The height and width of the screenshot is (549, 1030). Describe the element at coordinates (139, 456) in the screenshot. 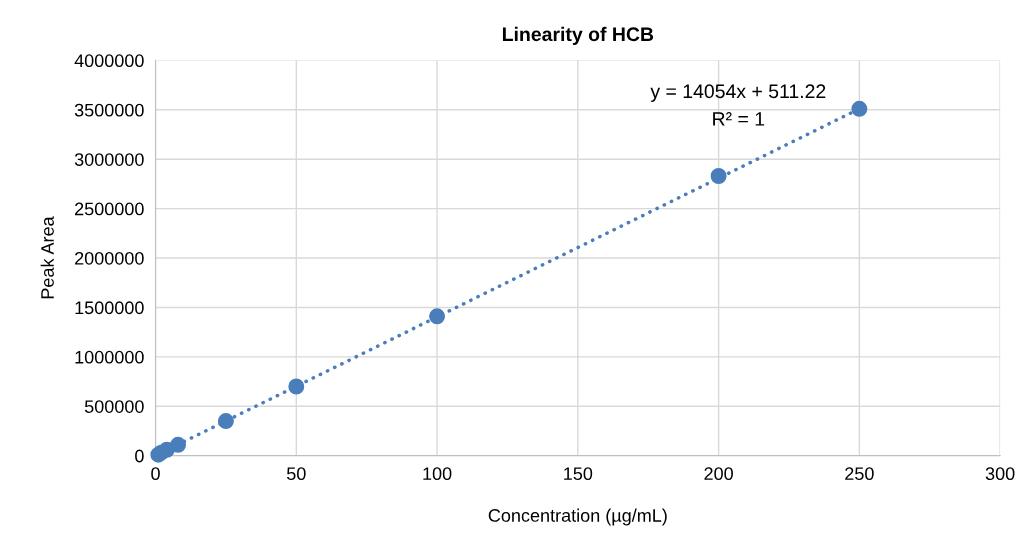

I see `y-tick-label: 0` at that location.